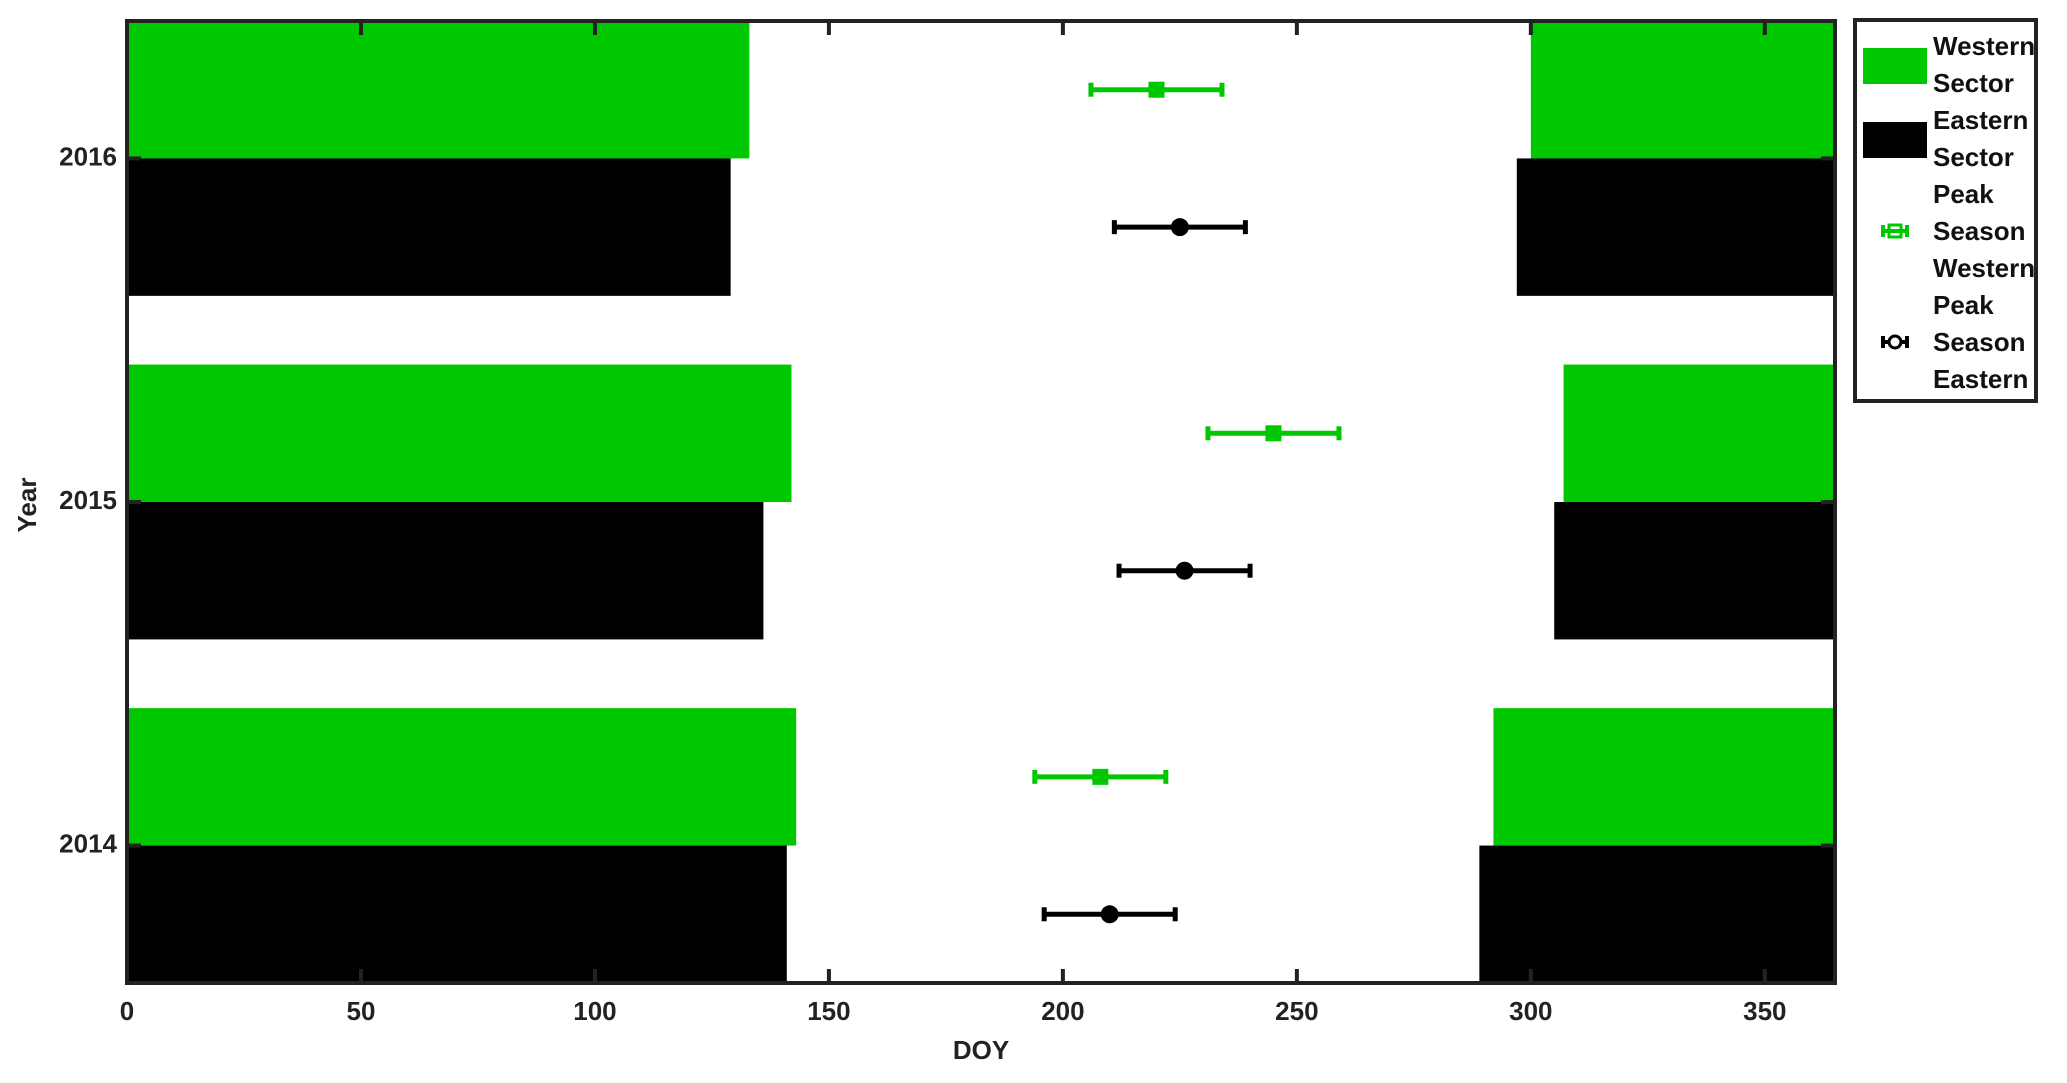 The image size is (2067, 1083). Describe the element at coordinates (594, 1011) in the screenshot. I see `x-tick-label: 100` at that location.